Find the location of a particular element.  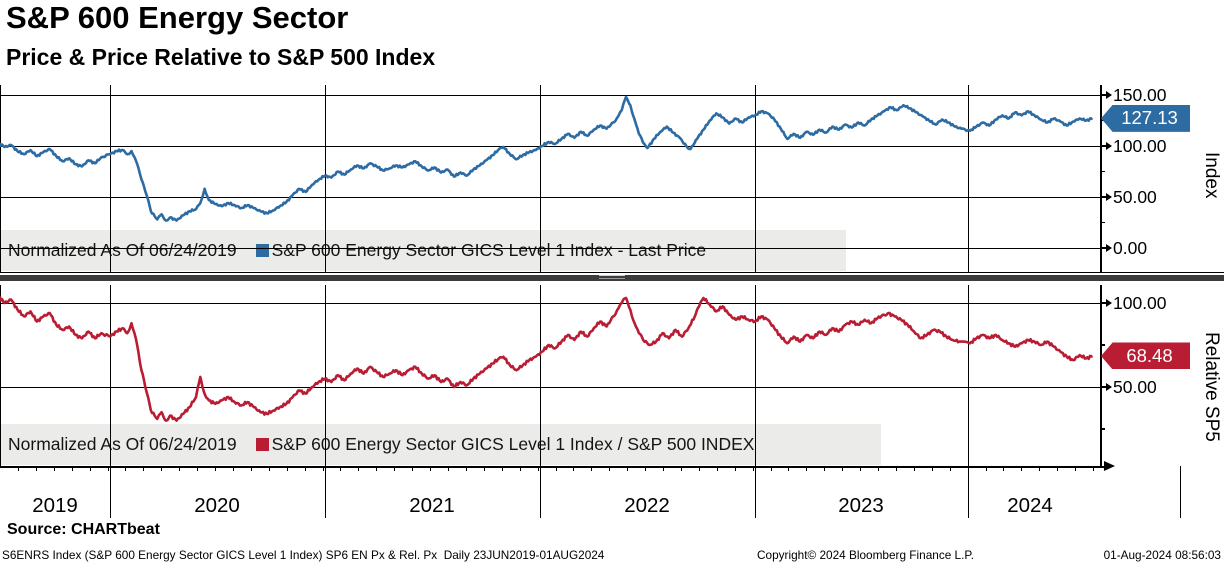

price-last-value: 127.13 is located at coordinates (1149, 118).